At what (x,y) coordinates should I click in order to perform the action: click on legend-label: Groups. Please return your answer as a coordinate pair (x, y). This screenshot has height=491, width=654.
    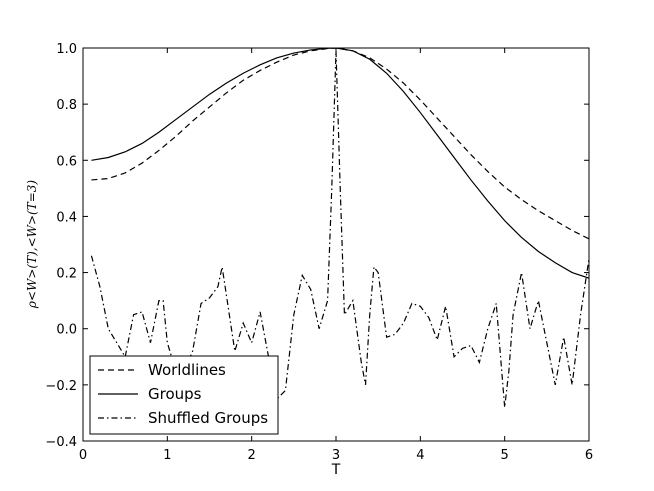
    Looking at the image, I should click on (175, 394).